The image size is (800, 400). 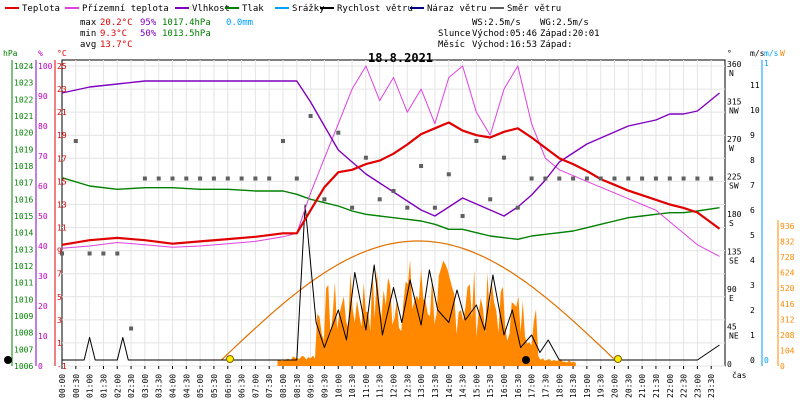 What do you see at coordinates (476, 386) in the screenshot?
I see `time-tick-label: 15:00` at bounding box center [476, 386].